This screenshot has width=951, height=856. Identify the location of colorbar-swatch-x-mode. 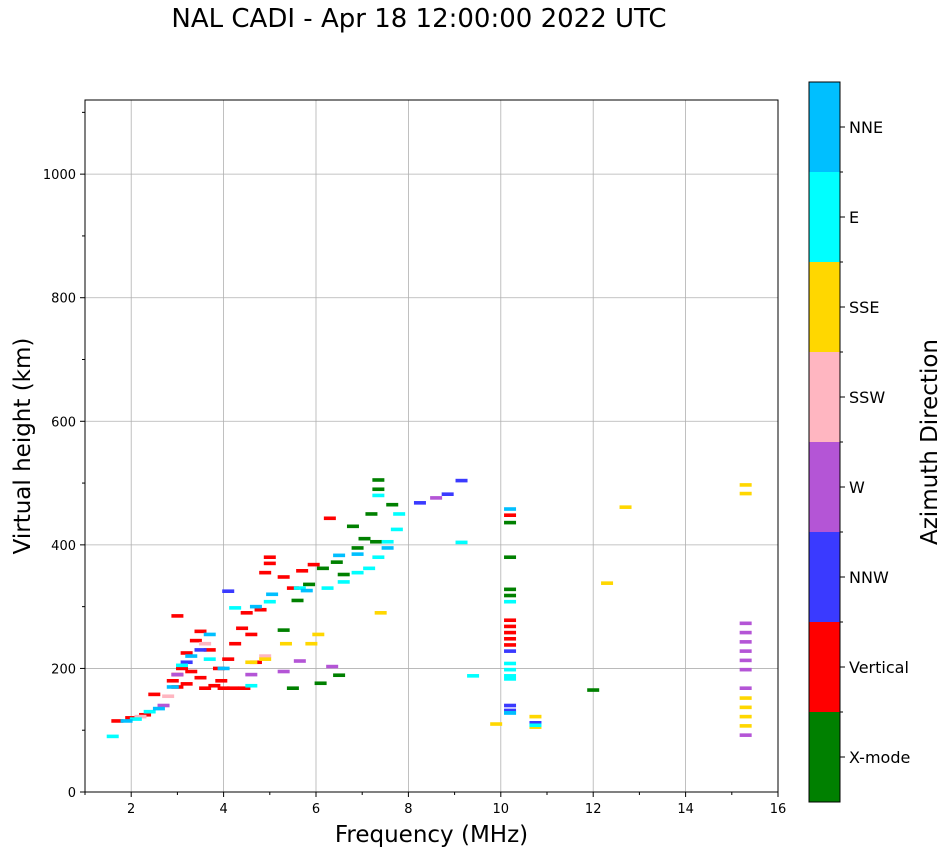
(824, 757).